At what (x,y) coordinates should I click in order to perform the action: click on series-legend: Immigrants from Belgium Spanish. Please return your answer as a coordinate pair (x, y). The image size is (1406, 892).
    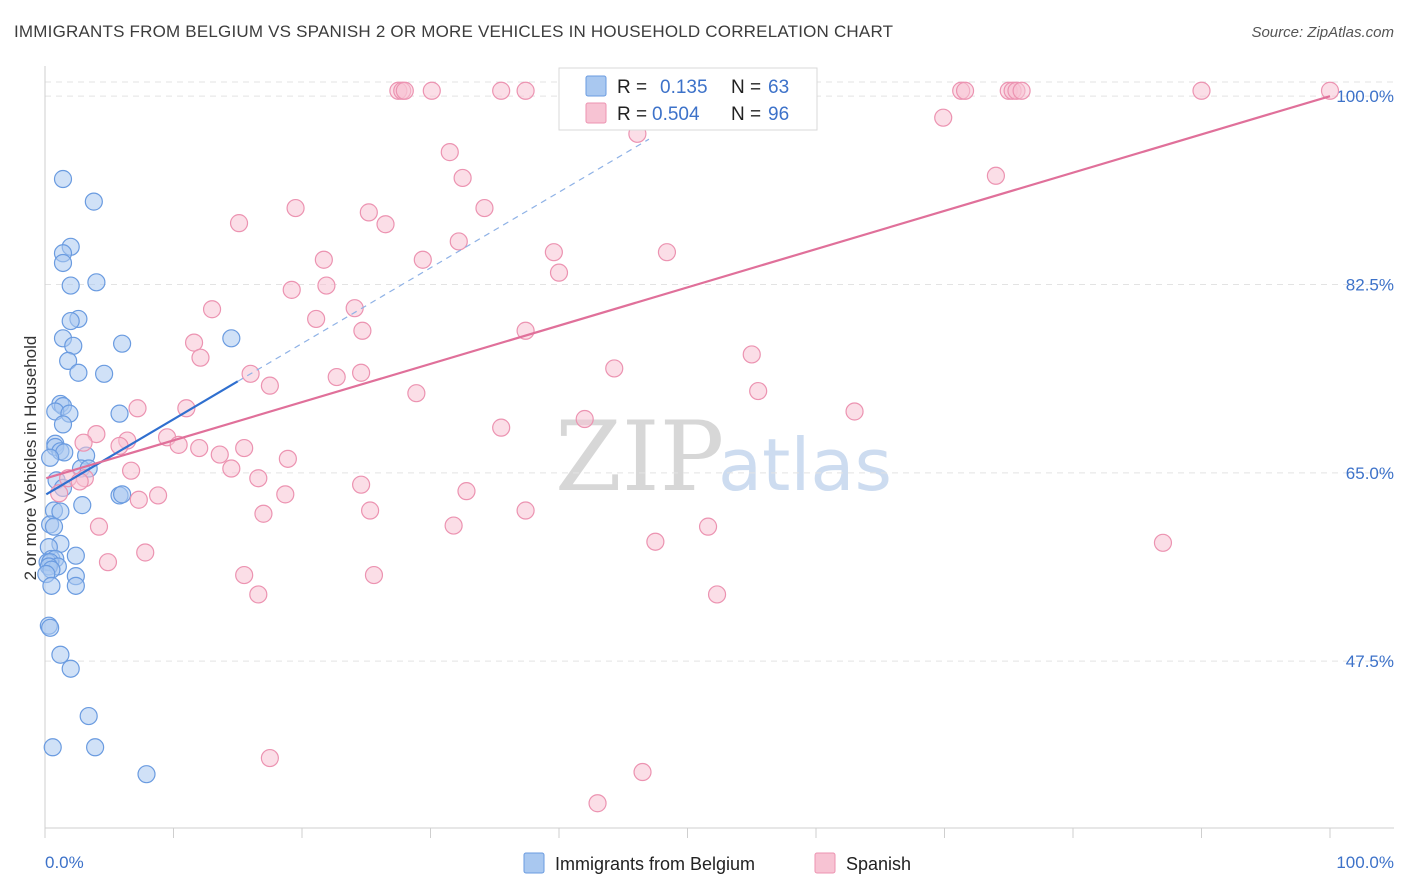
    Looking at the image, I should click on (717, 863).